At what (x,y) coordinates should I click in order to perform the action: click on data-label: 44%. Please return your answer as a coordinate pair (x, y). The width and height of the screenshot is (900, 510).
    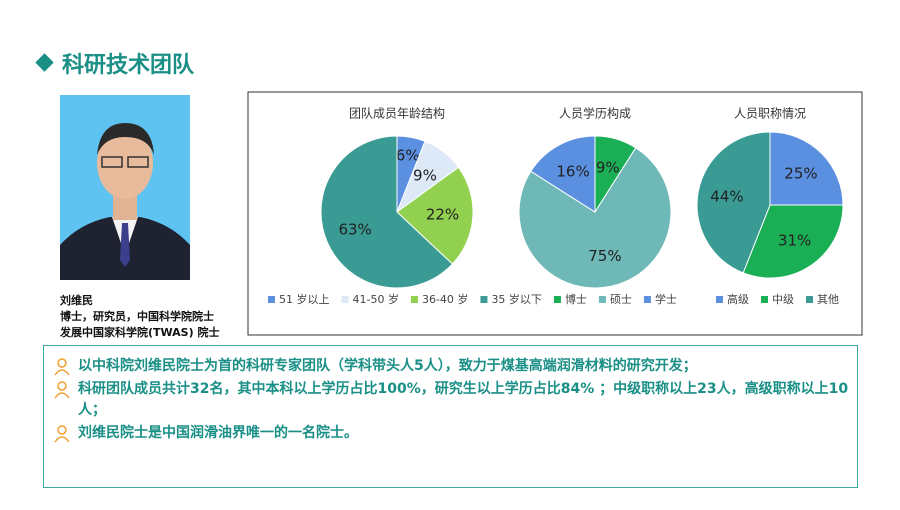
    Looking at the image, I should click on (726, 196).